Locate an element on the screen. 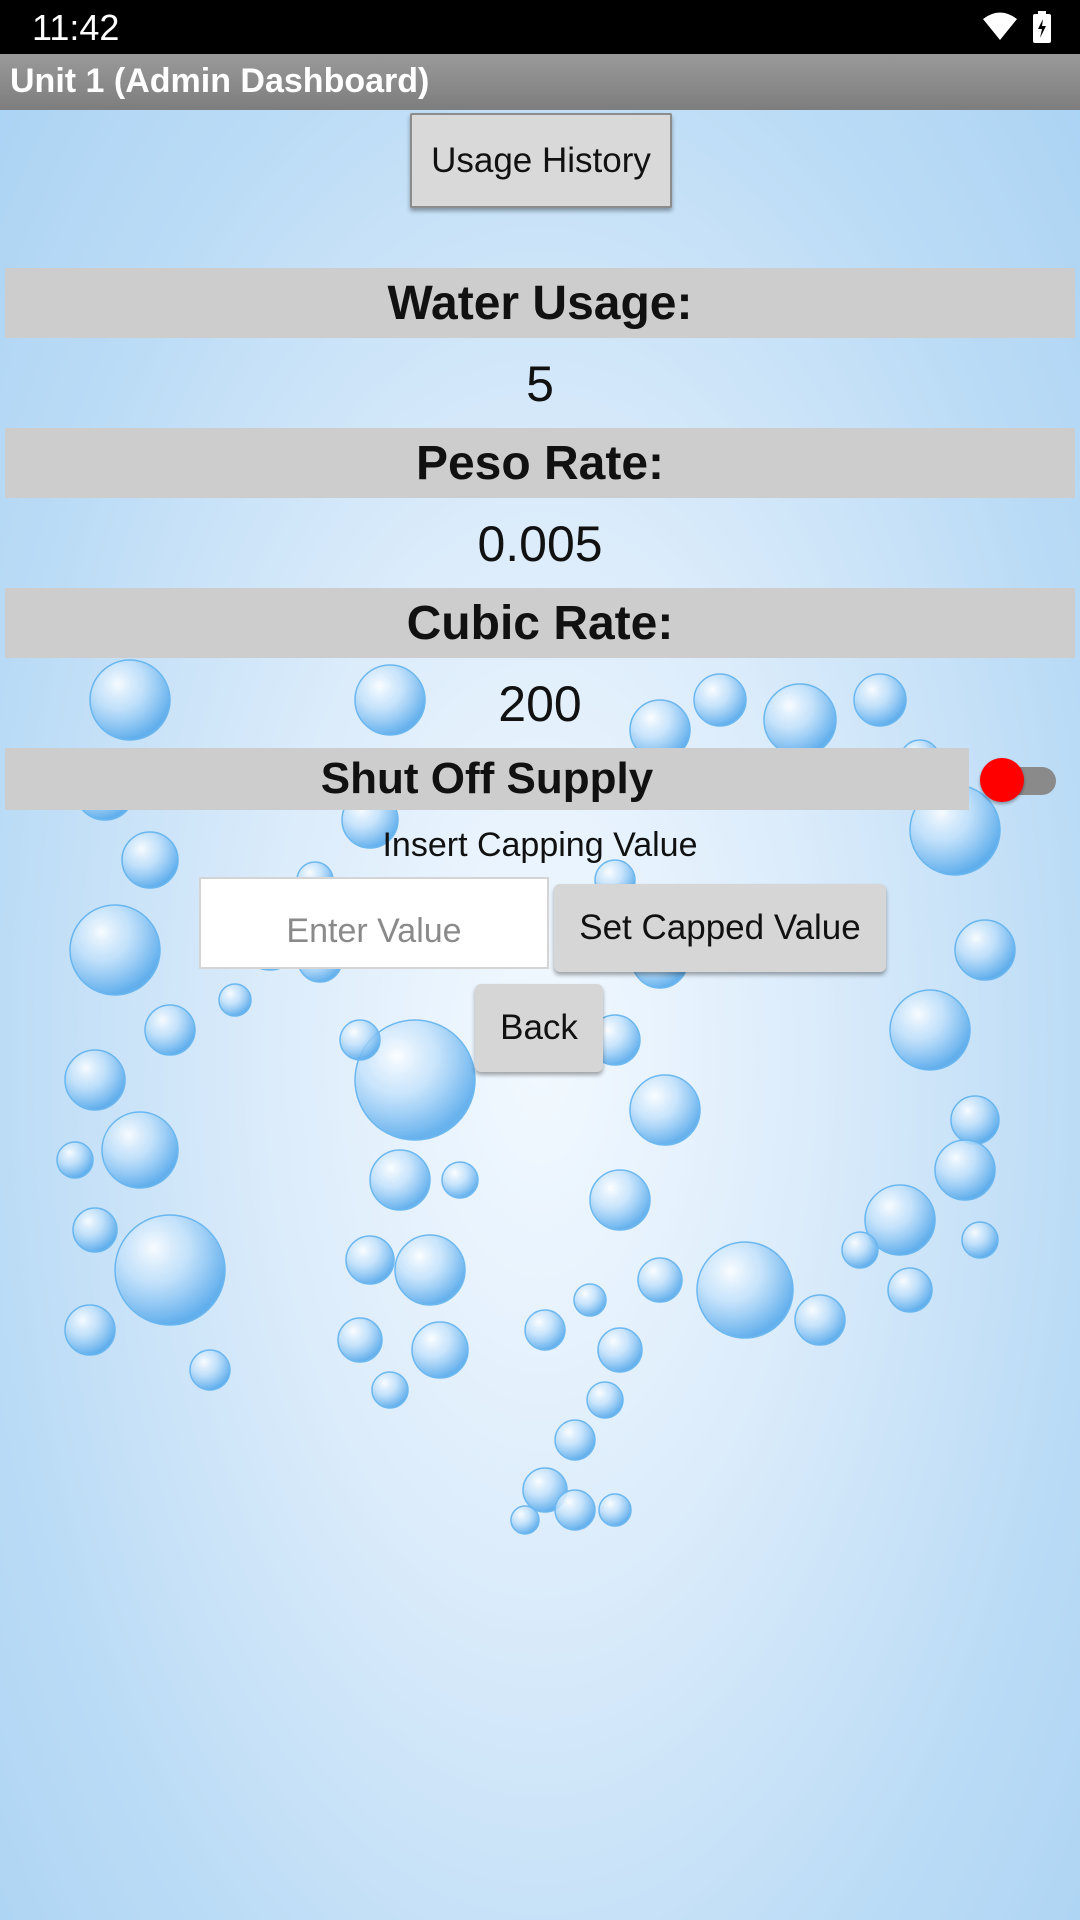  page-title: Unit 1 (Admin Dashboard) is located at coordinates (220, 81).